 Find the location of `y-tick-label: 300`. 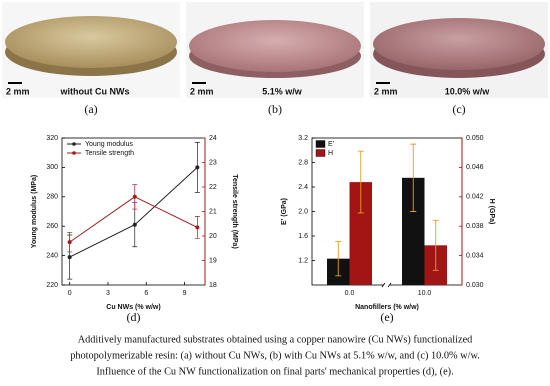

y-tick-label: 300 is located at coordinates (52, 167).